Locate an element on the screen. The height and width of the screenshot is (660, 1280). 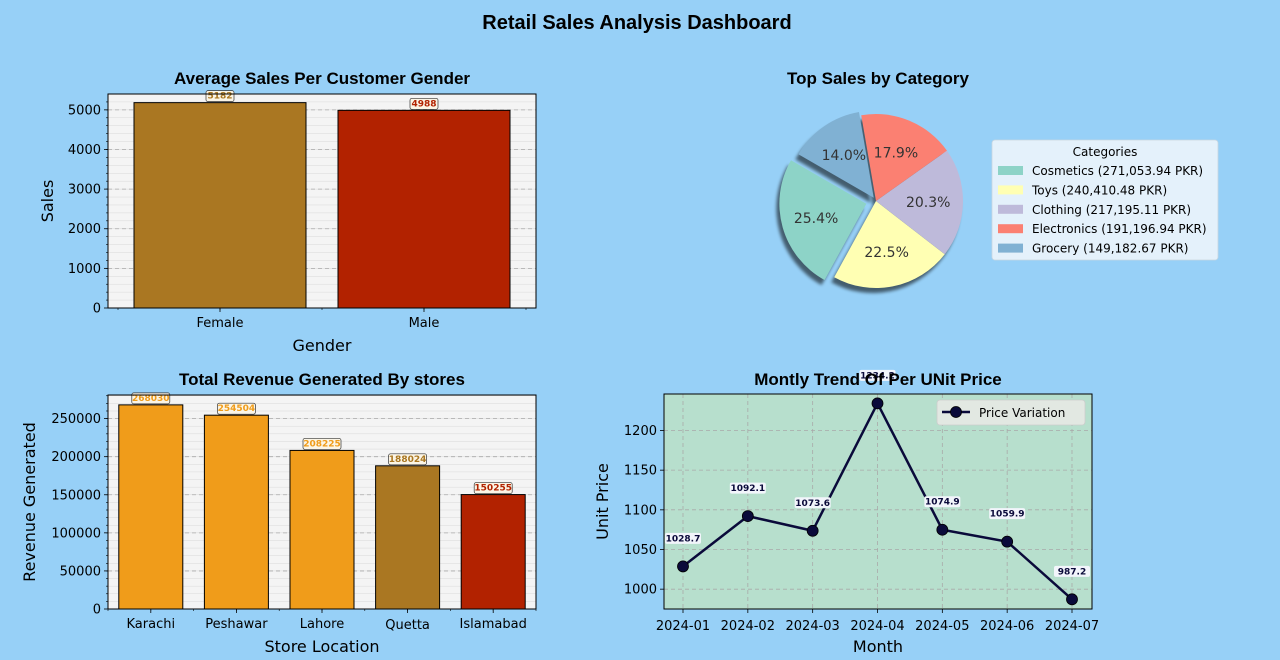
chart-title: Top Sales by Category is located at coordinates (878, 78).